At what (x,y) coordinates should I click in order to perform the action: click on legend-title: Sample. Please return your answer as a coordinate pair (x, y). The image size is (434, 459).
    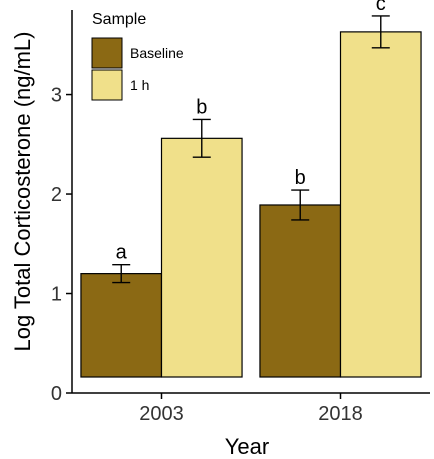
    Looking at the image, I should click on (119, 19).